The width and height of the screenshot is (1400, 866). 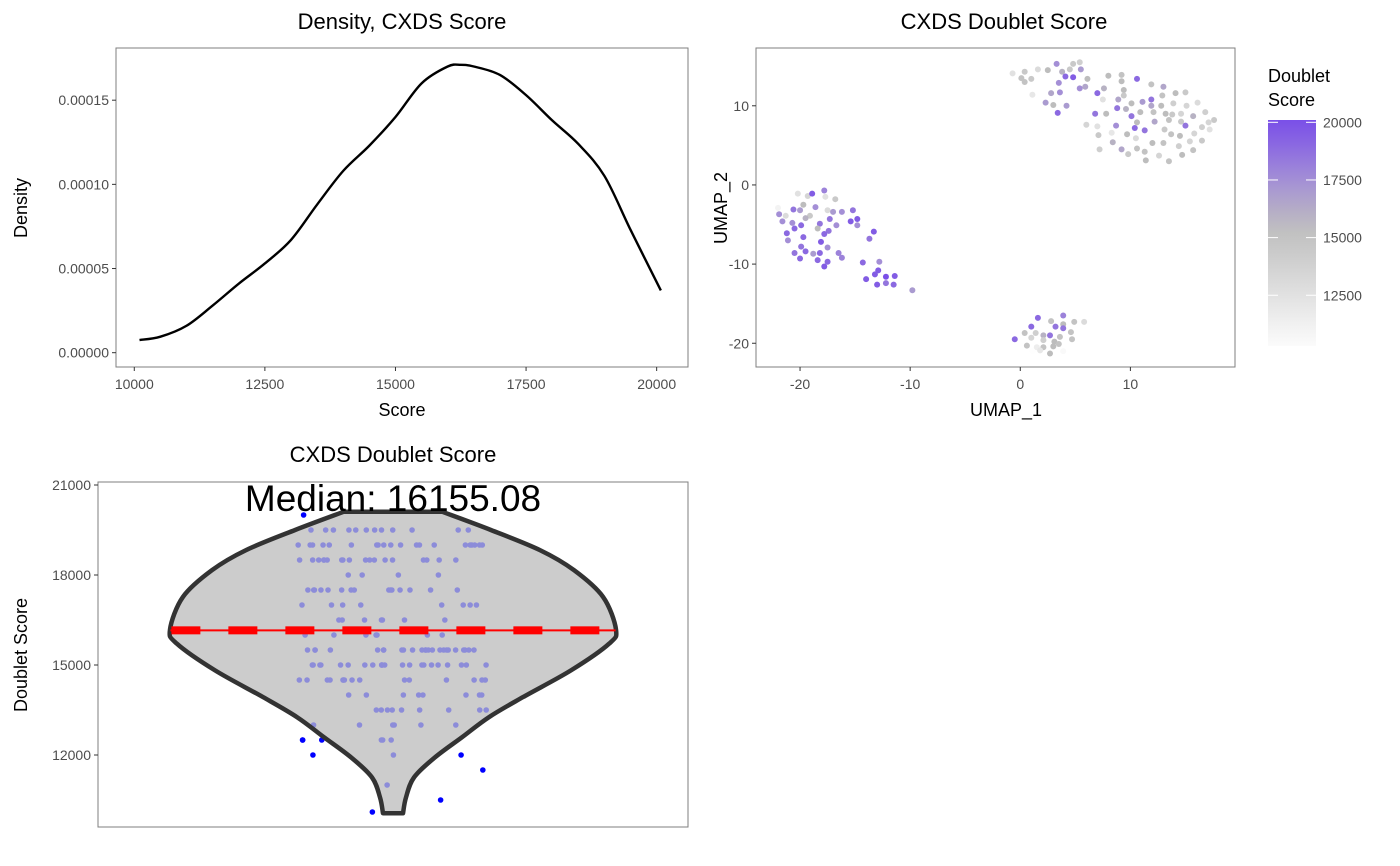 I want to click on legend-ticks: 20000 17500 15000 12500, so click(x=1315, y=208).